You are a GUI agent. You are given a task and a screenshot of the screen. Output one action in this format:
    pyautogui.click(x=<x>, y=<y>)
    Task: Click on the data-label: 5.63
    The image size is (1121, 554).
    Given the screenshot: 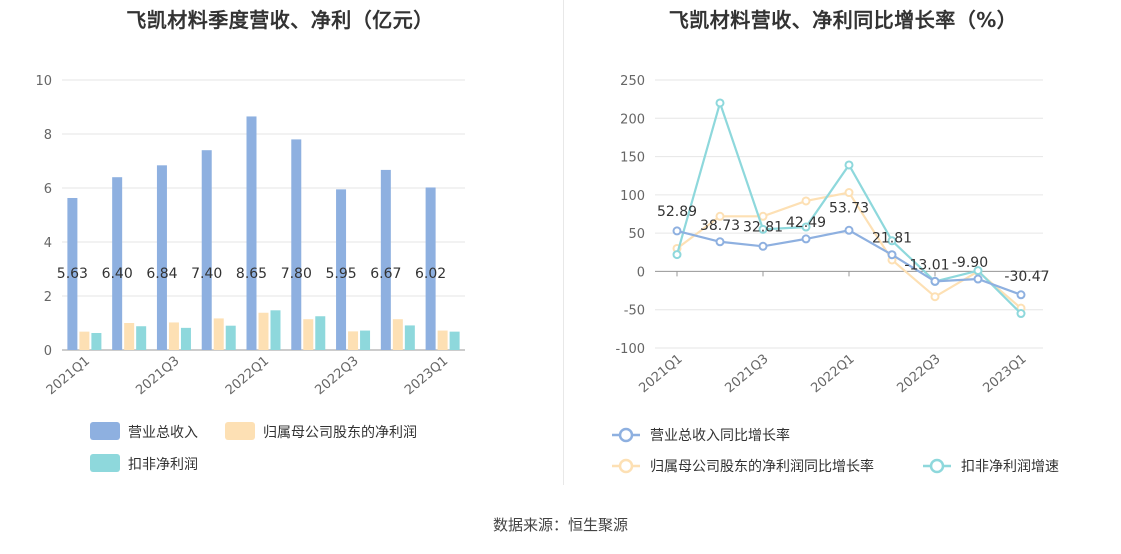 What is the action you would take?
    pyautogui.click(x=72, y=274)
    